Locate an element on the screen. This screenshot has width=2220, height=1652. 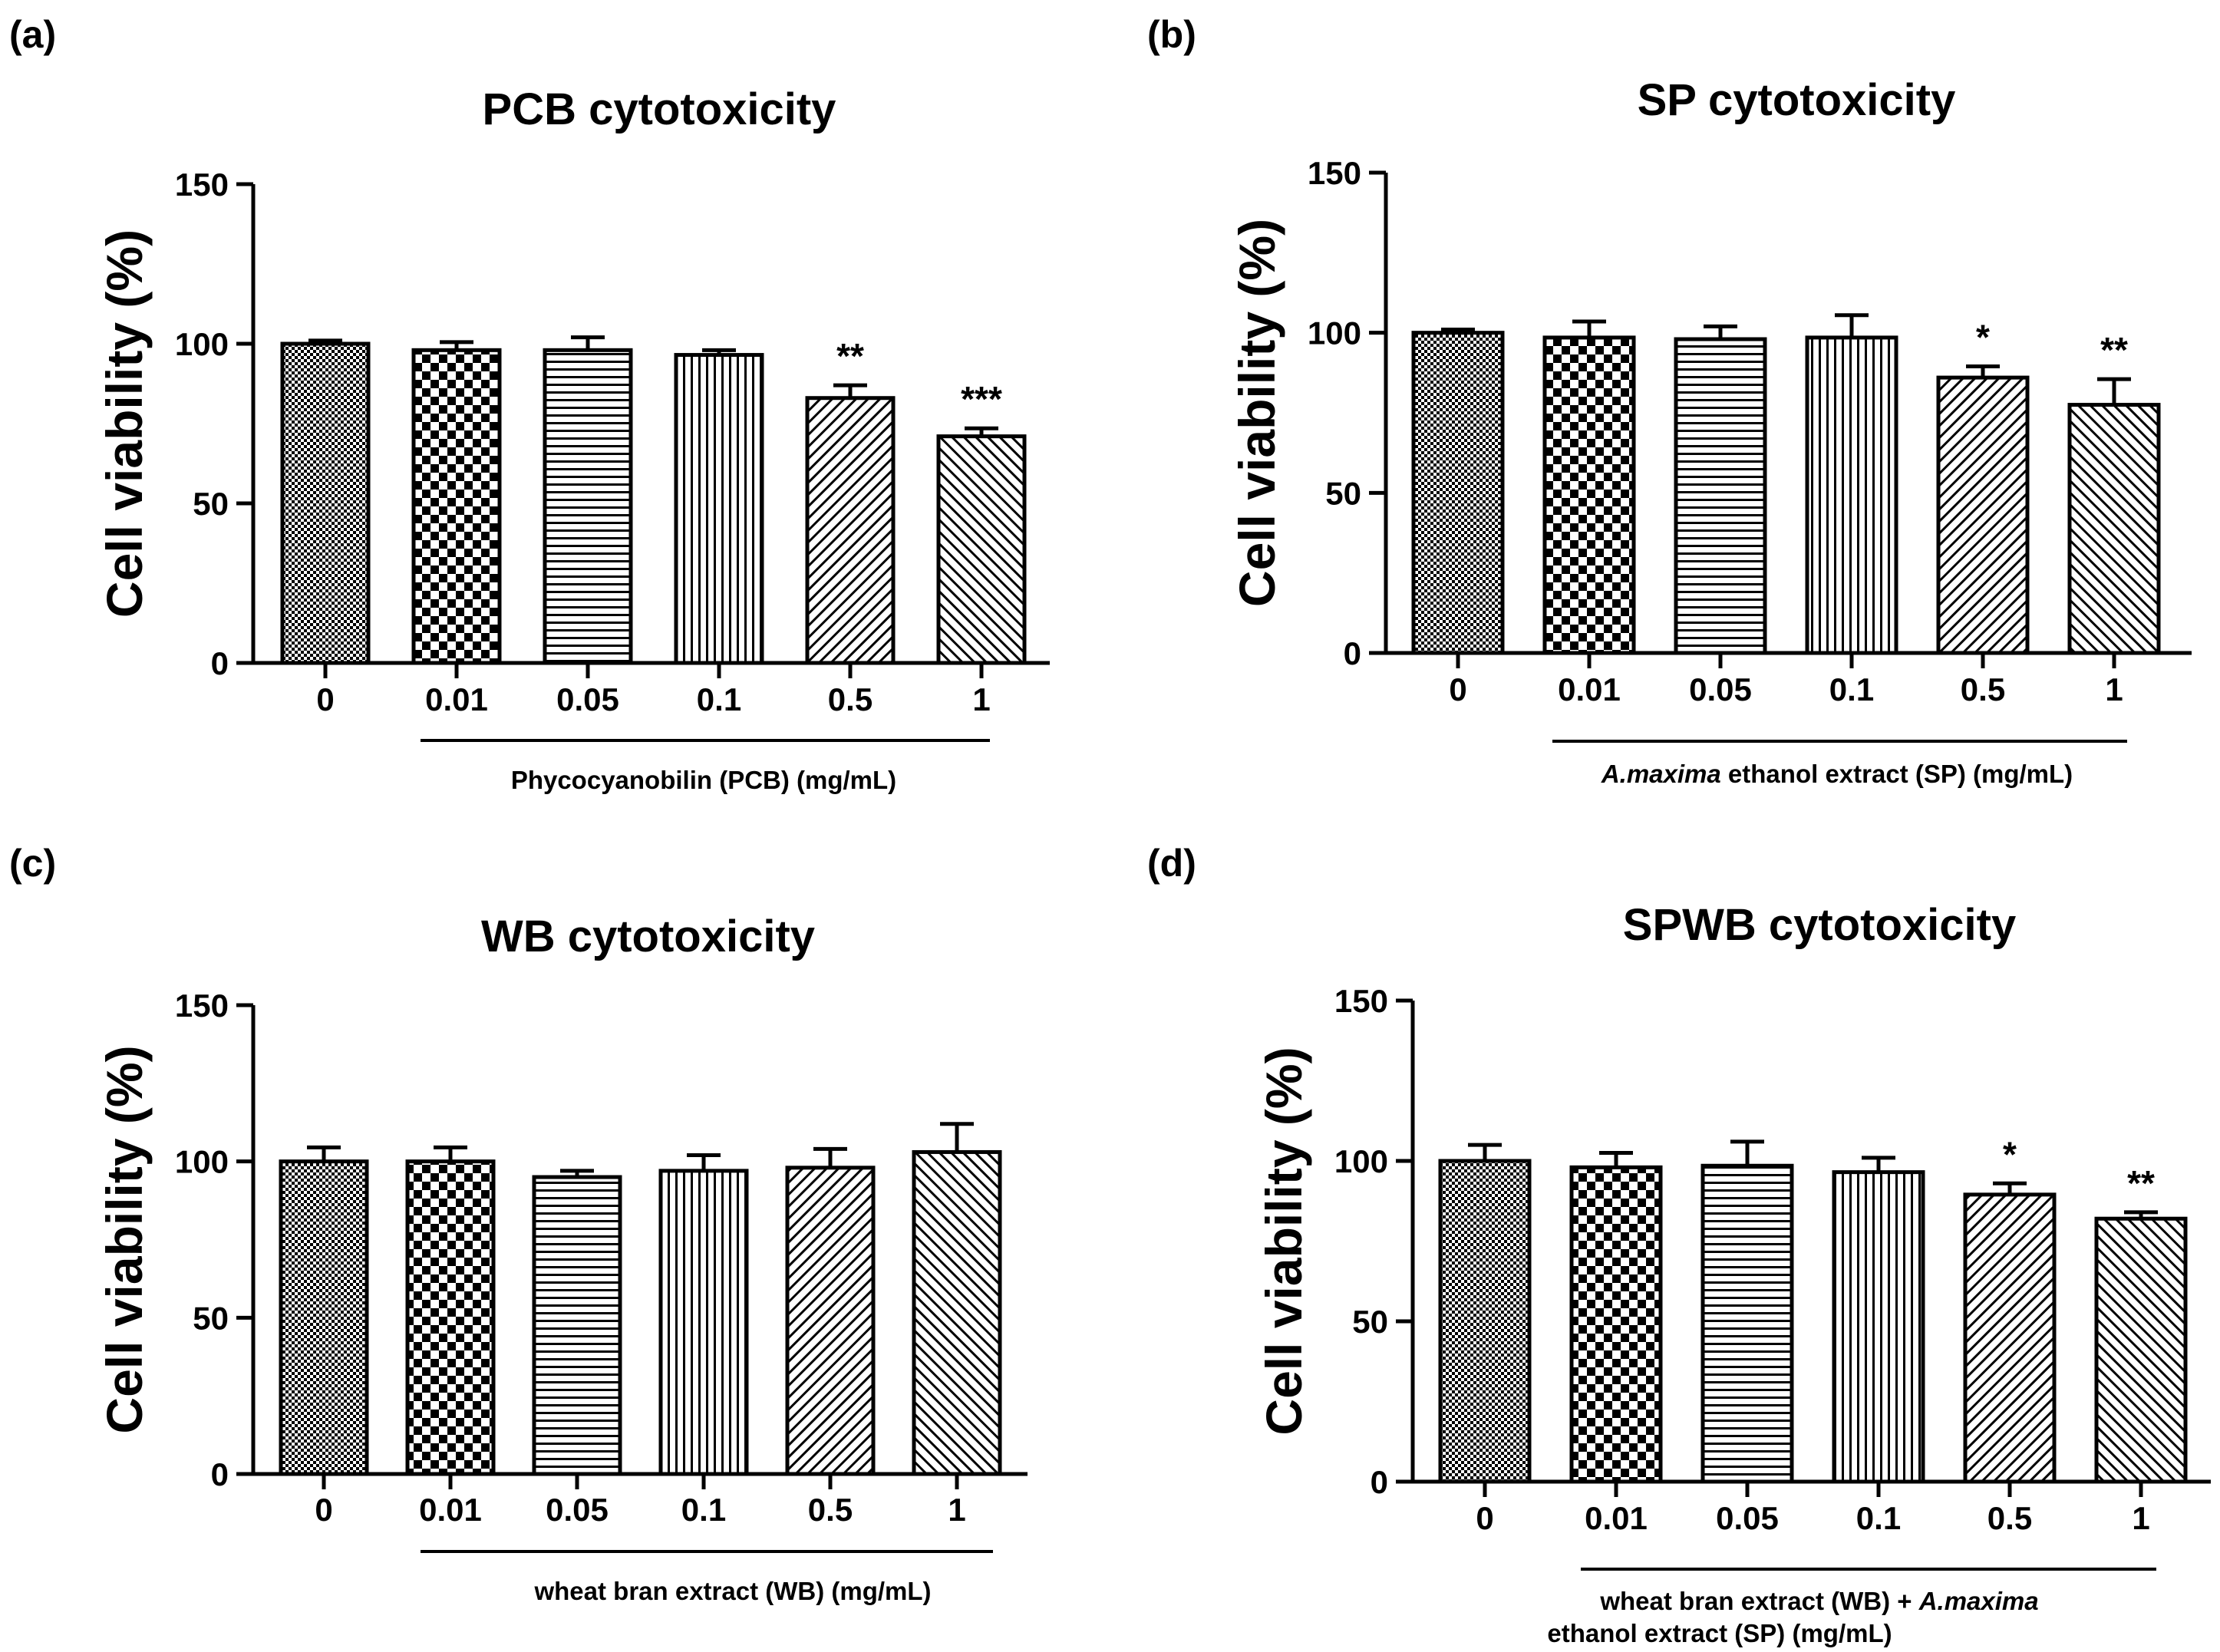
significance-label: *** is located at coordinates (981, 399).